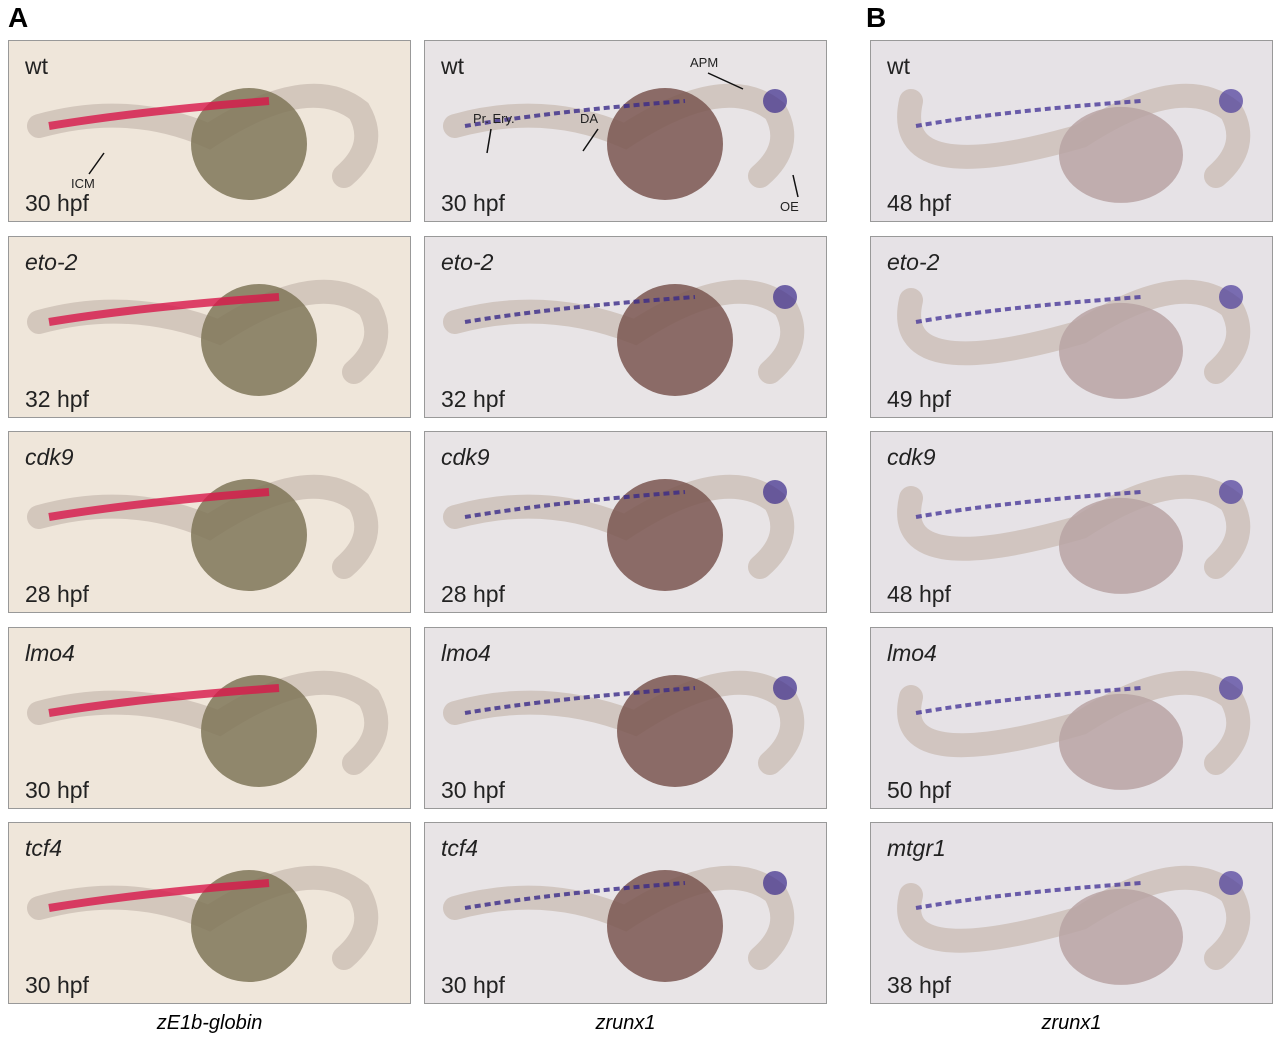  Describe the element at coordinates (18, 17) in the screenshot. I see `panel-letter: A` at that location.